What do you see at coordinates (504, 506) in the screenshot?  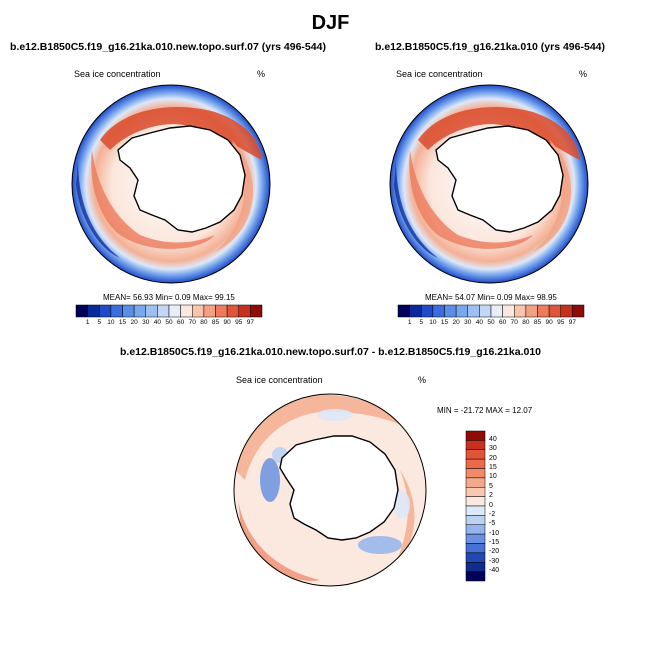 I see `panel-3-colorbar-labels: 40 30 20 15 10 5 2 0 -2 -5 -10 -15 -20 -30 -40` at bounding box center [504, 506].